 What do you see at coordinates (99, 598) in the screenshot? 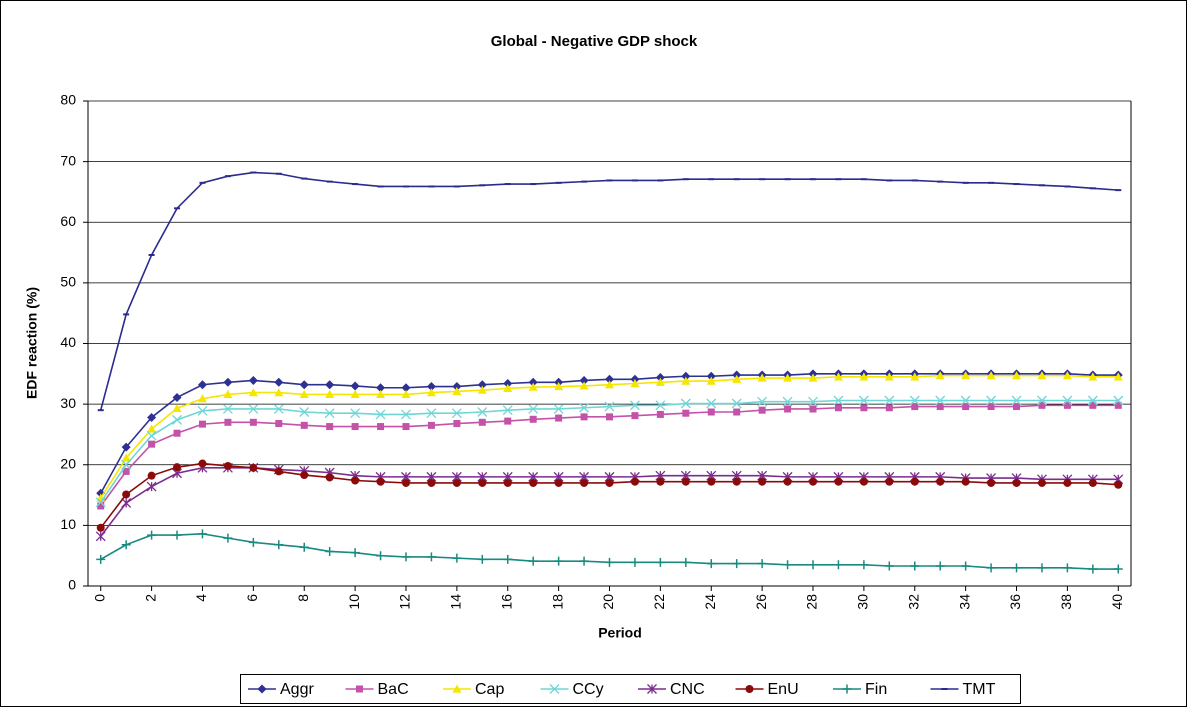
I see `x-tick-label: 0` at bounding box center [99, 598].